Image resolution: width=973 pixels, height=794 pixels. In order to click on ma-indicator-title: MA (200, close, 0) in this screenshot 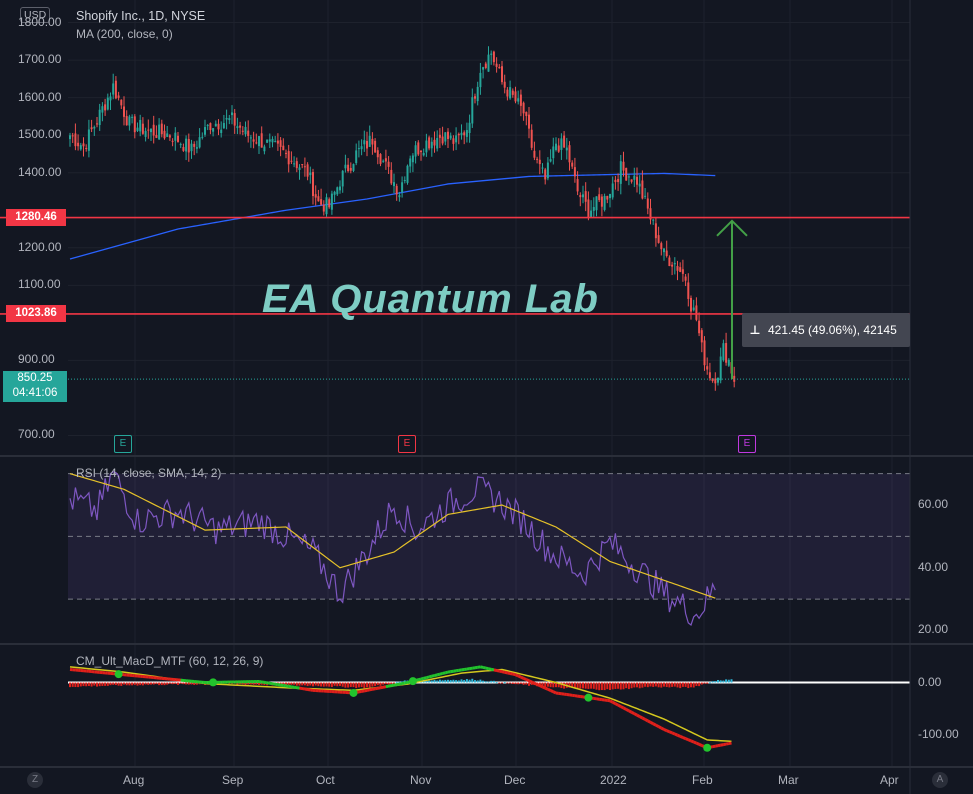, I will do `click(124, 34)`.